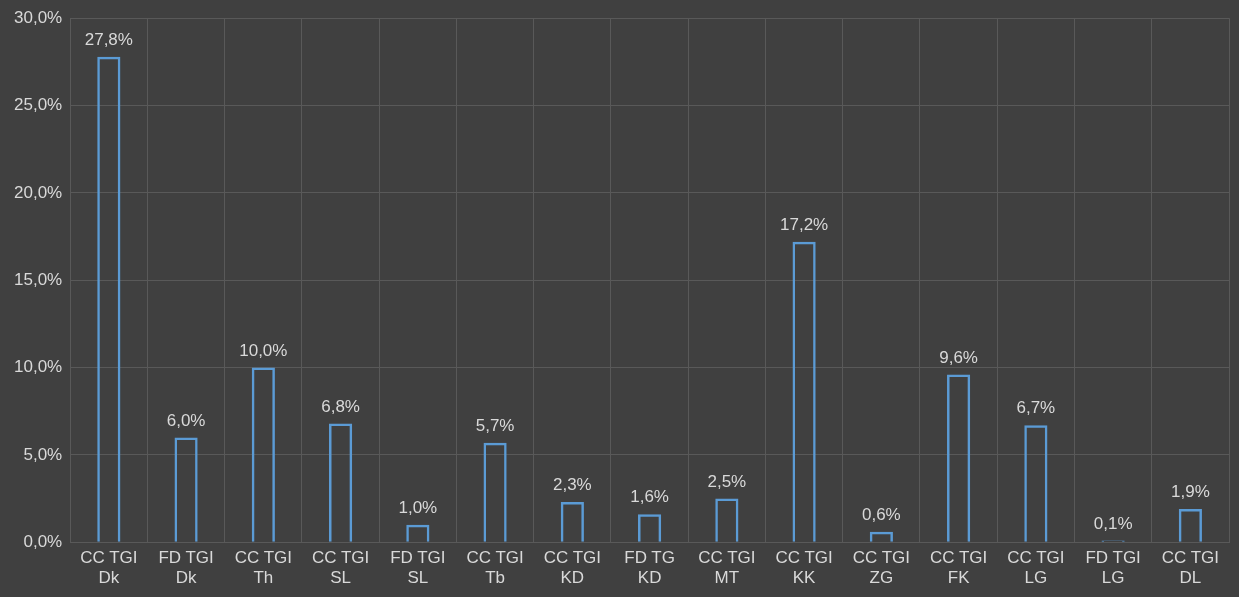 The height and width of the screenshot is (597, 1239). Describe the element at coordinates (263, 568) in the screenshot. I see `x-tick-label: CC TGI Th` at that location.